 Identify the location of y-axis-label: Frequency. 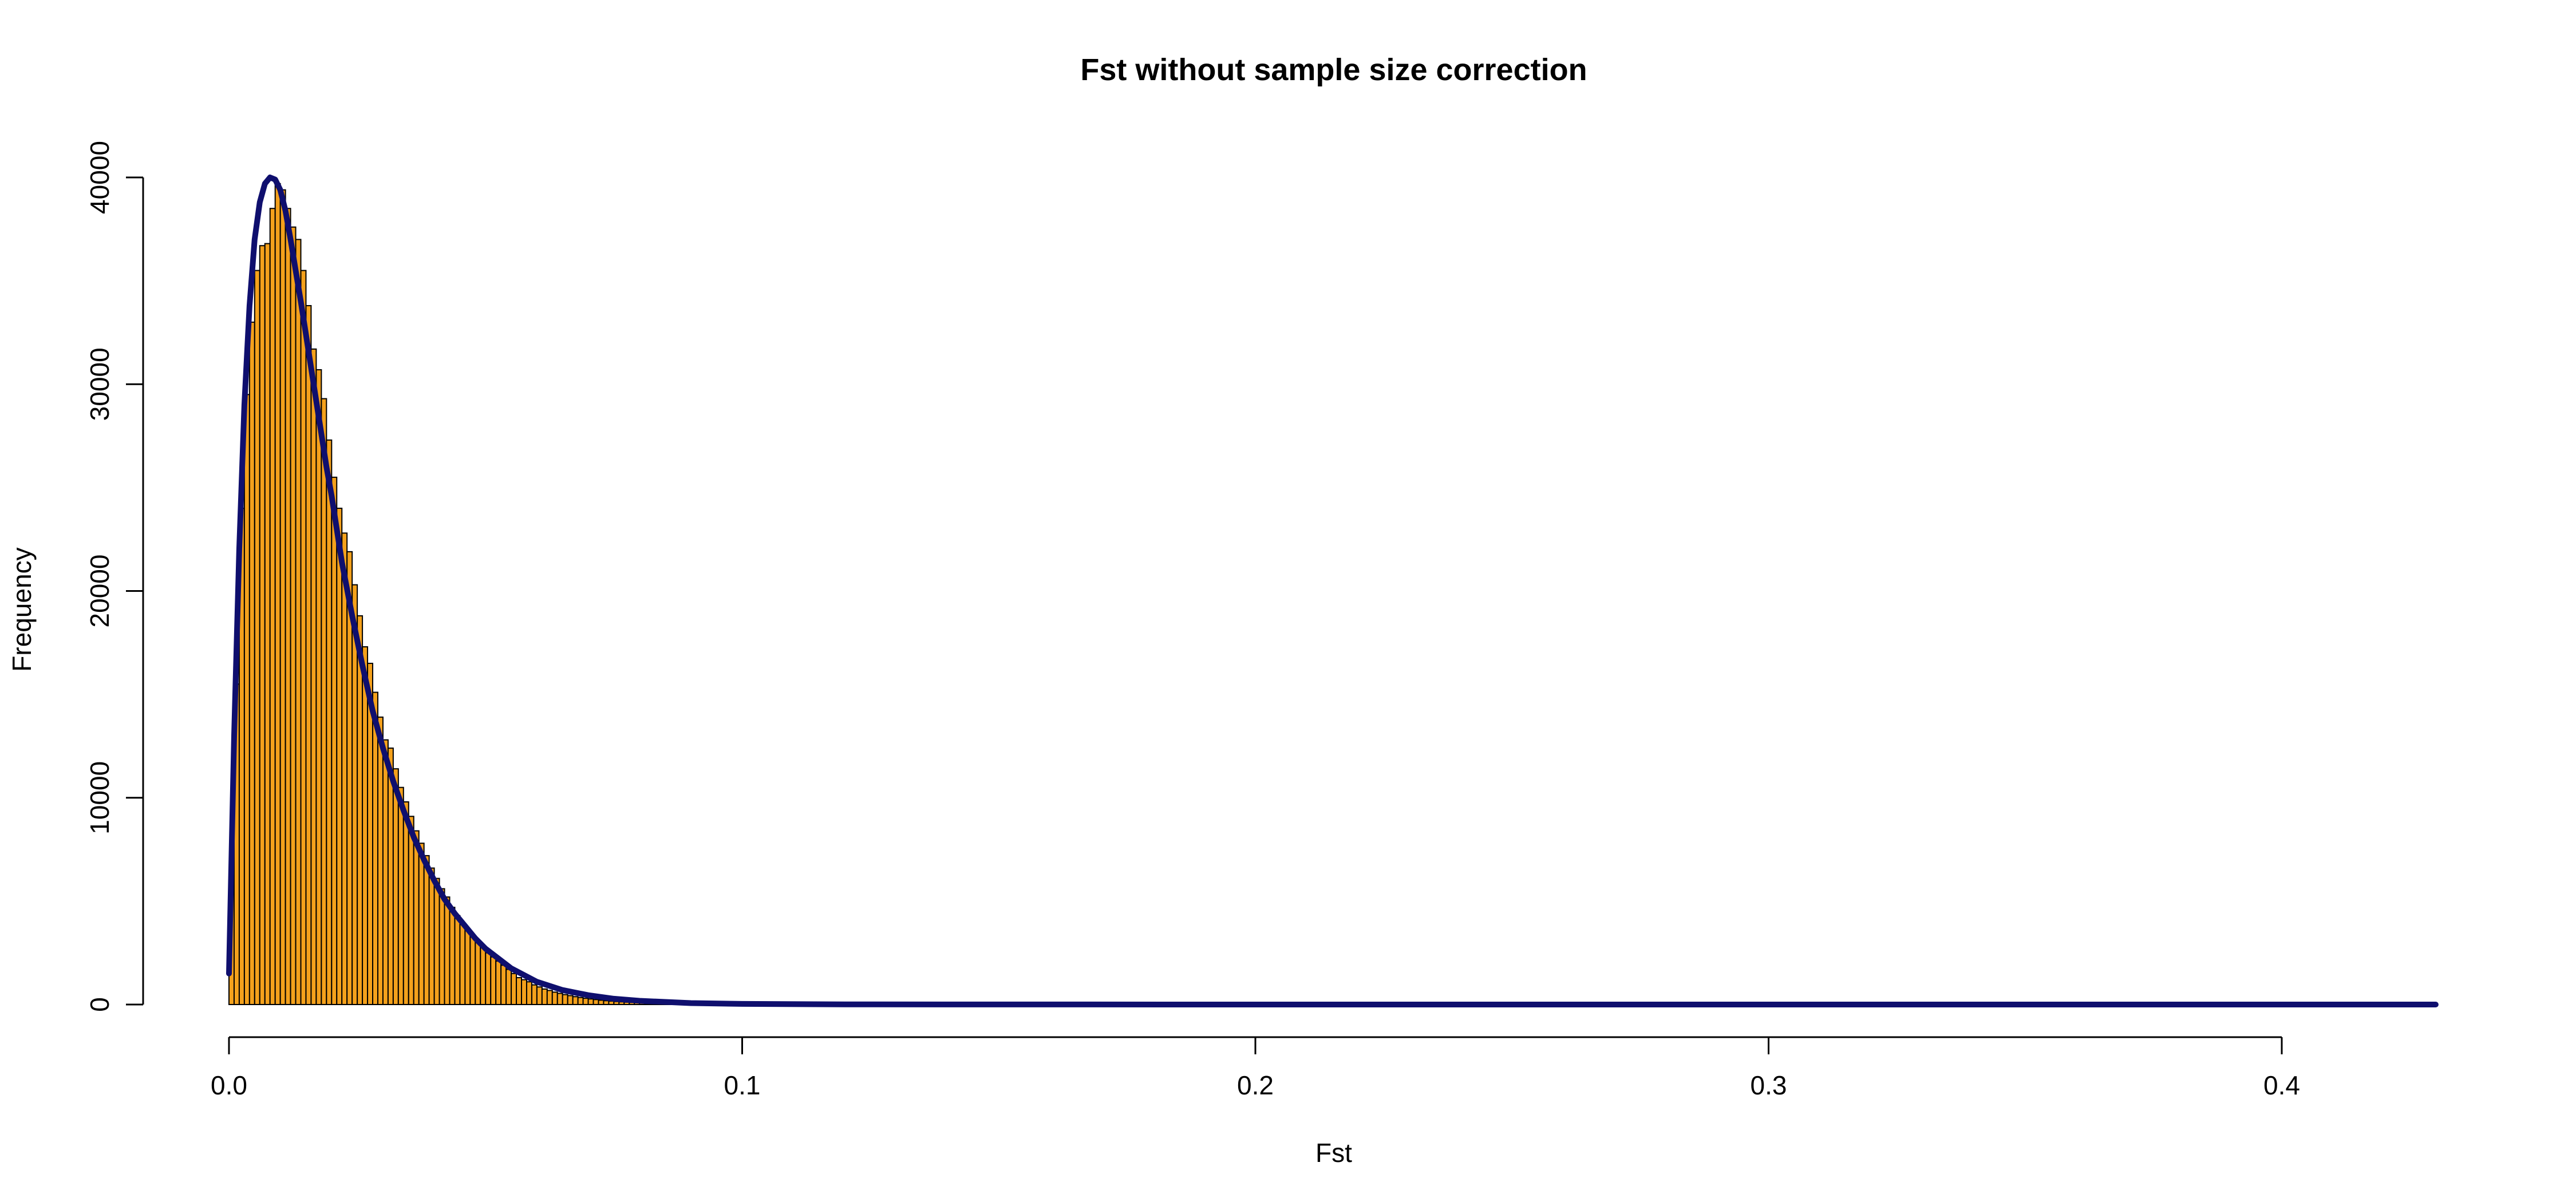
(22, 609).